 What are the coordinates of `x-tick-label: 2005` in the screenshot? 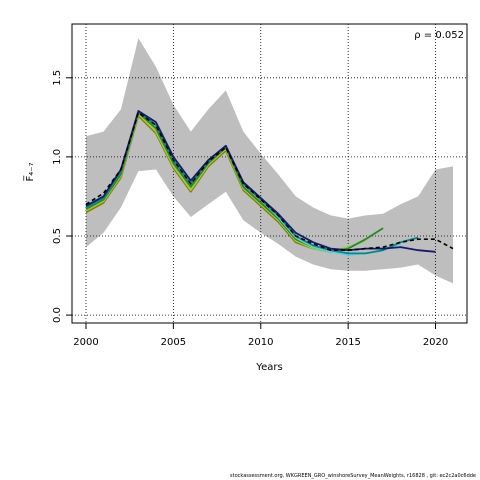 It's located at (173, 342).